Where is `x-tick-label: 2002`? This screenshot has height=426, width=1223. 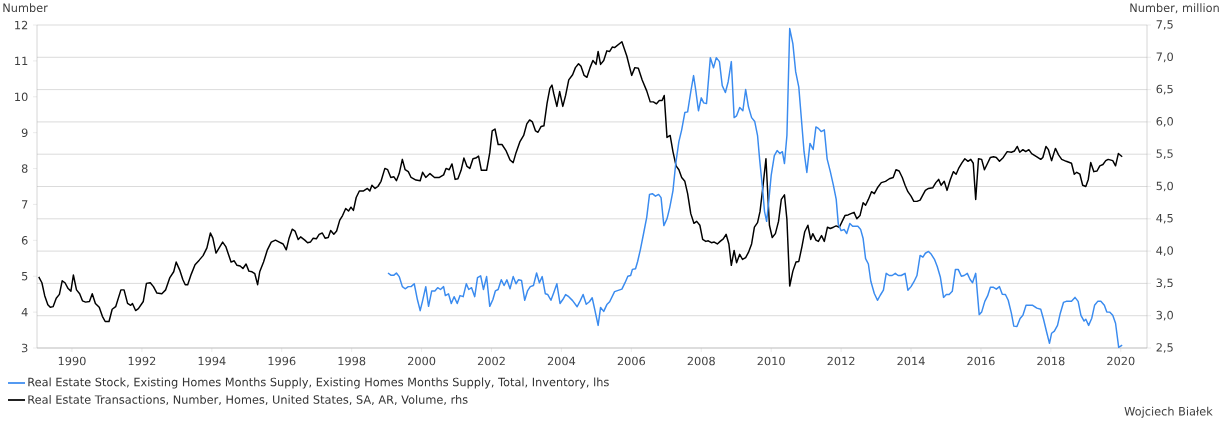 x-tick-label: 2002 is located at coordinates (491, 361).